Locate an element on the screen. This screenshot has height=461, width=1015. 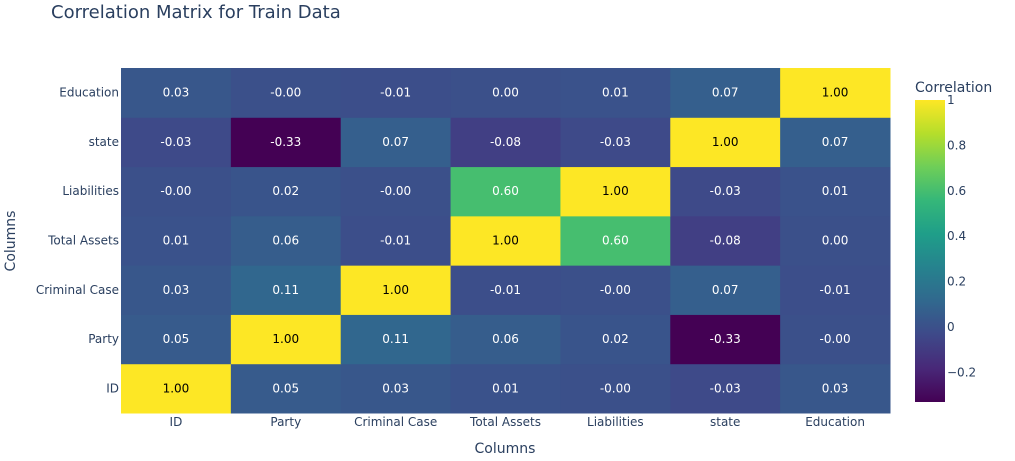
colorbar-tick-label: 0.4 is located at coordinates (956, 236).